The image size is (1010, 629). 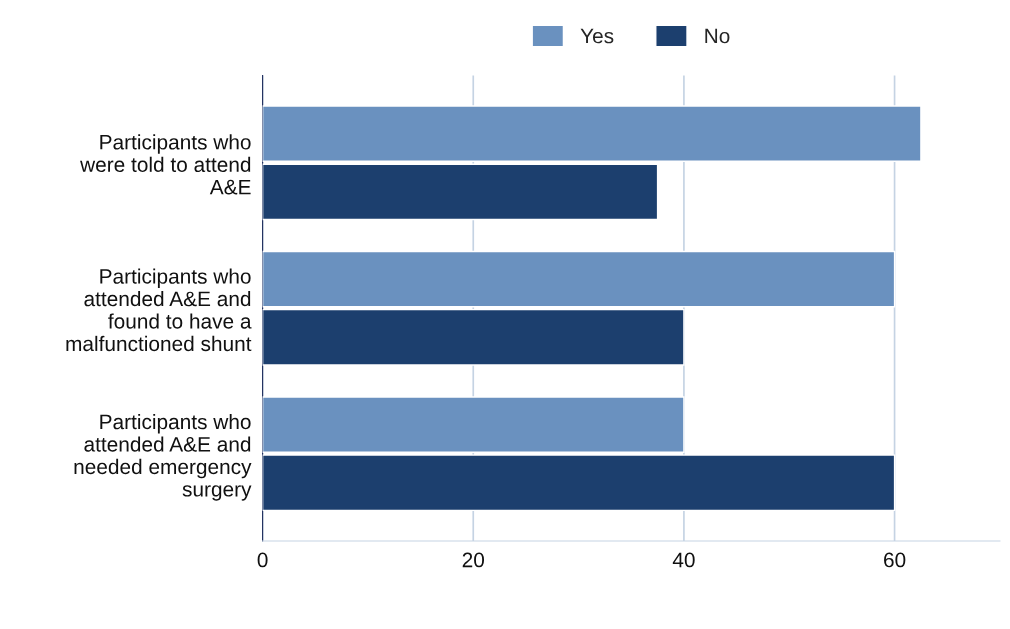 I want to click on x-tick-label: 20, so click(x=473, y=560).